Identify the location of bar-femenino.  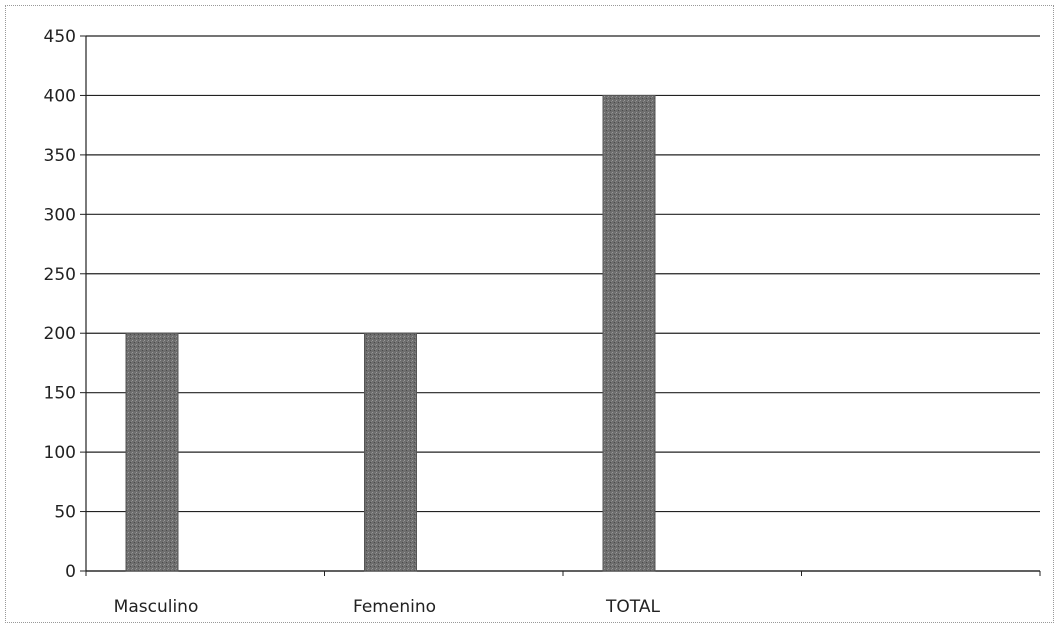
(390, 452).